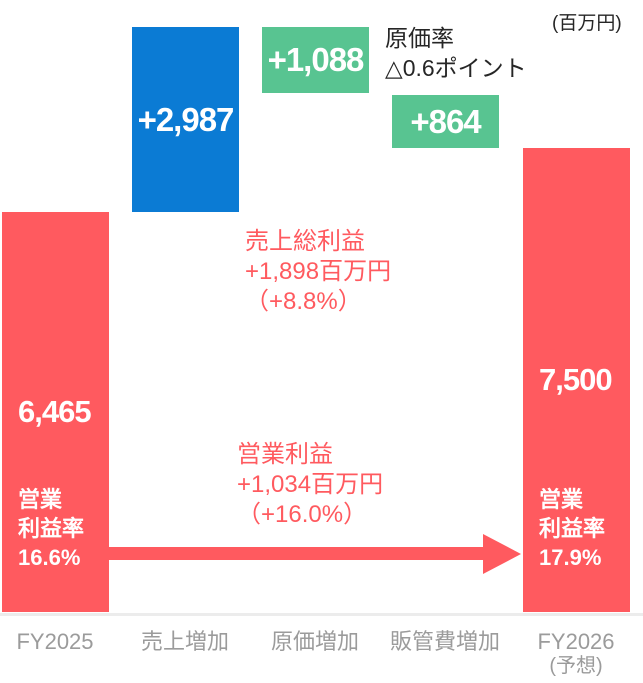 Image resolution: width=643 pixels, height=683 pixels. Describe the element at coordinates (576, 666) in the screenshot. I see `x-label-subline: (予想)` at that location.